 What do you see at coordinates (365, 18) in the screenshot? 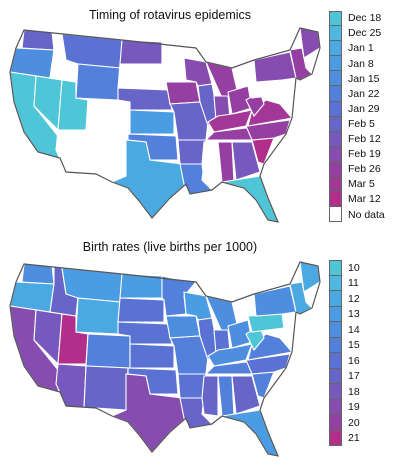
I see `legend-label: Dec 18` at bounding box center [365, 18].